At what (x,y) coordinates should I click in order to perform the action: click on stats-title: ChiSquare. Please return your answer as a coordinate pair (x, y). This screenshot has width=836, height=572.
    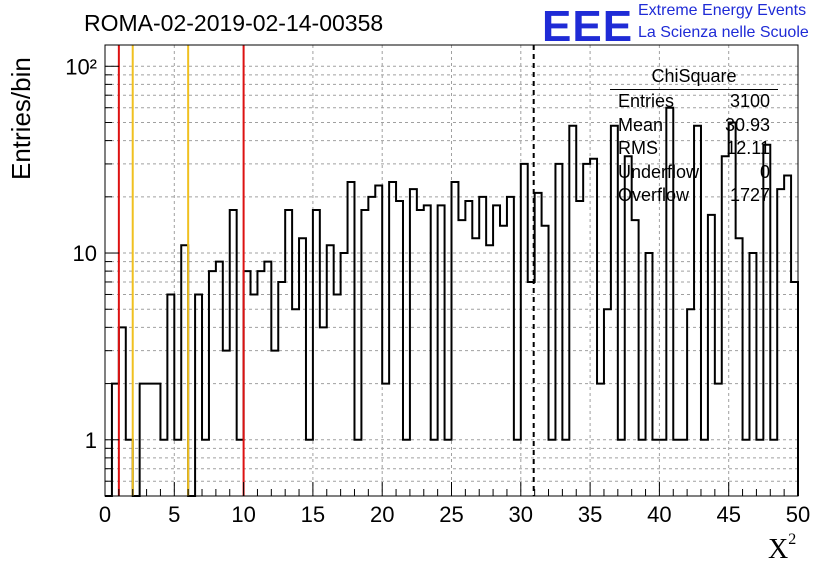
    Looking at the image, I should click on (694, 78).